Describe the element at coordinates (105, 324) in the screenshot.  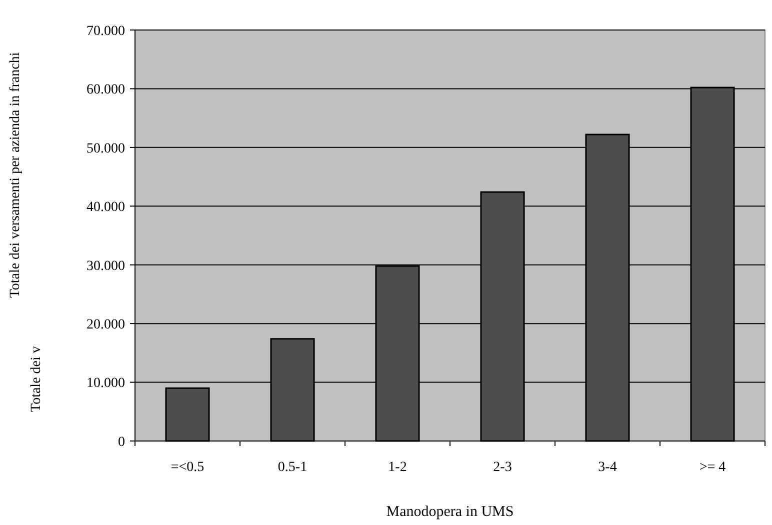
I see `y-tick-label: 20.000` at that location.